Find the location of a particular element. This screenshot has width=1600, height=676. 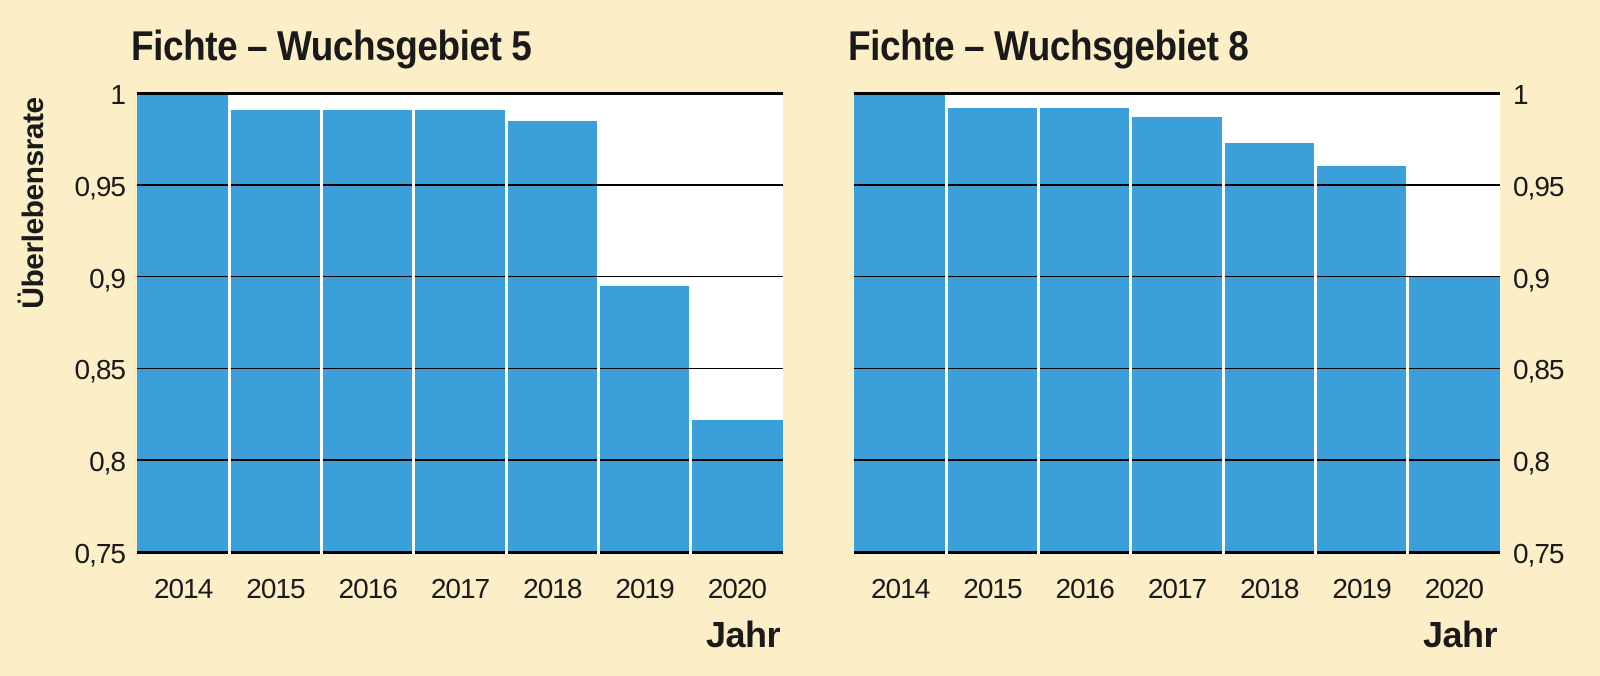

chart-title: Fichte – Wuchsgebiet 5 is located at coordinates (331, 45).